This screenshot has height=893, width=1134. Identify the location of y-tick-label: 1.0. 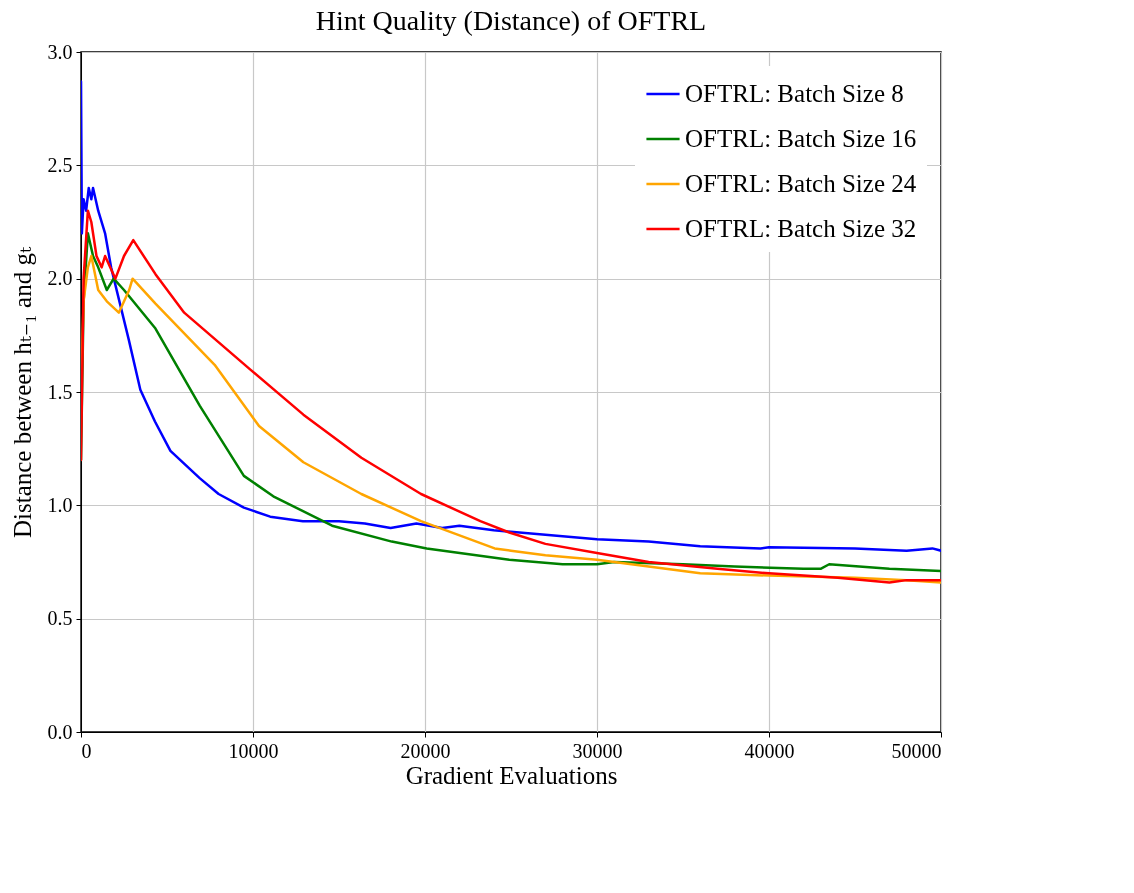
(60, 504).